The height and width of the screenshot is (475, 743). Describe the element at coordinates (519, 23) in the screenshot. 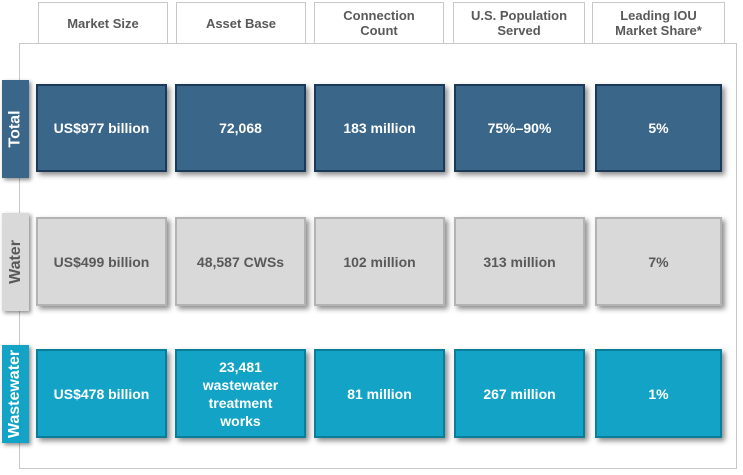

I see `header-population-served: U.S. Population Served` at that location.